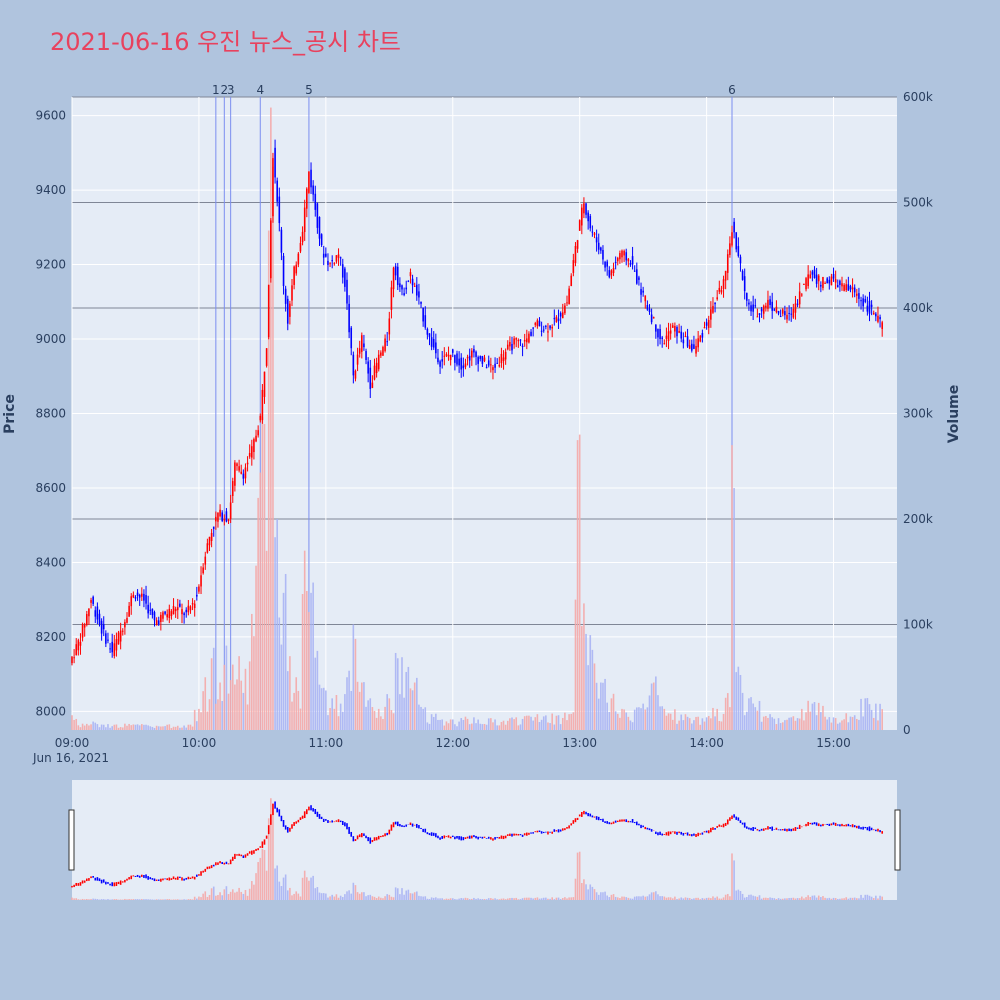  What do you see at coordinates (50, 637) in the screenshot?
I see `price-tick-label: 8200` at bounding box center [50, 637].